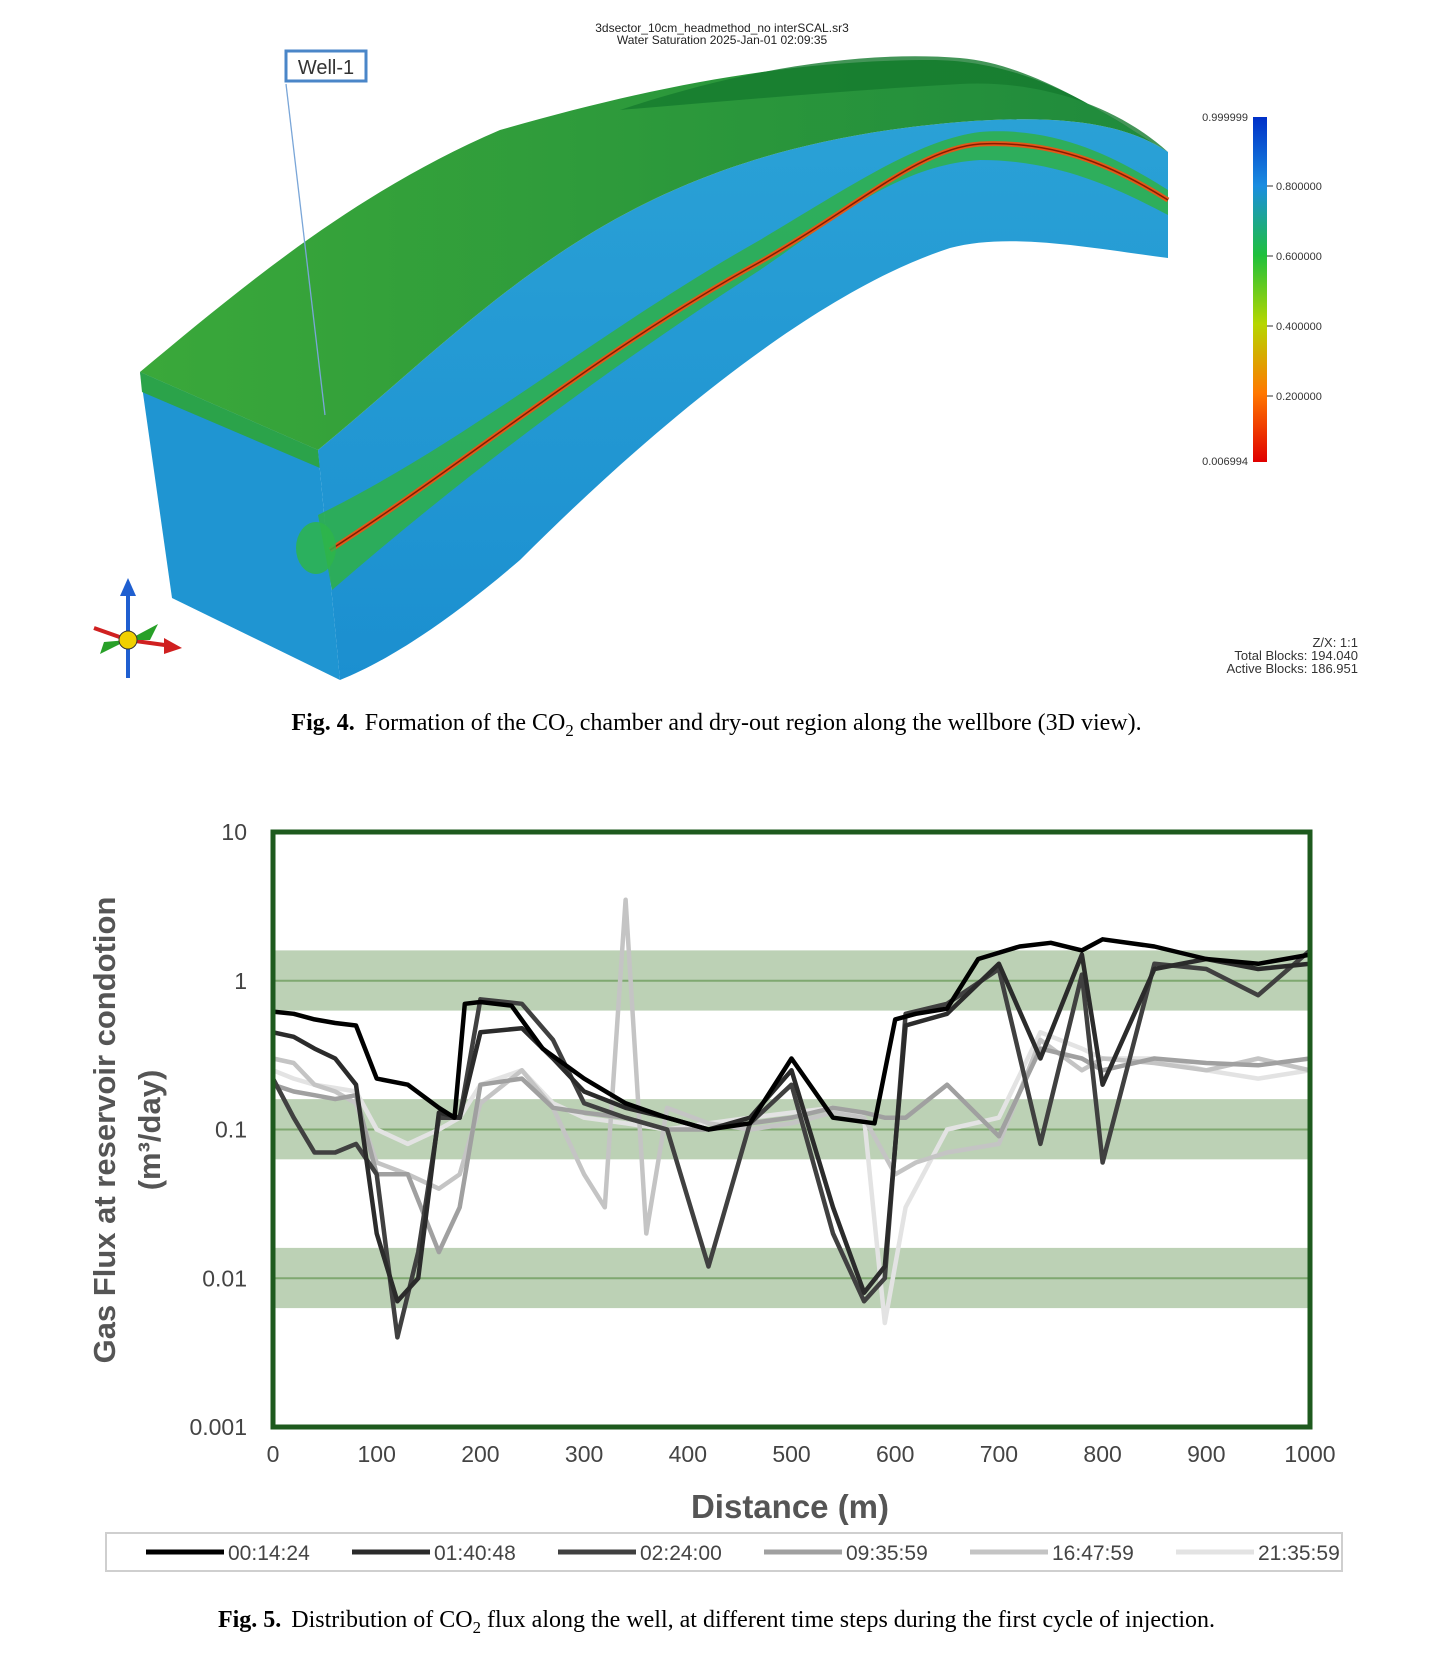 The width and height of the screenshot is (1433, 1653). I want to click on x-tick-label-9: 900, so click(1206, 1454).